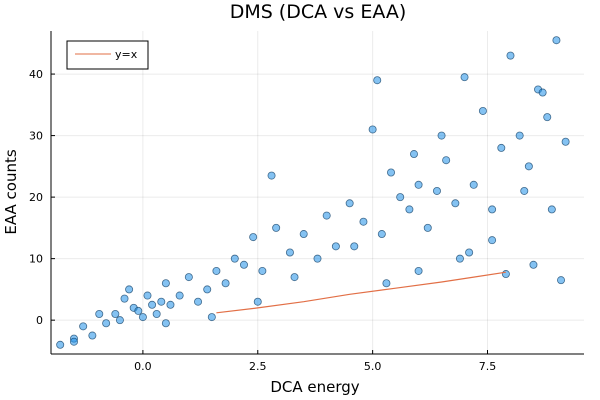 Image resolution: width=600 pixels, height=400 pixels. Describe the element at coordinates (143, 366) in the screenshot. I see `x-tick-label: 0.0` at that location.